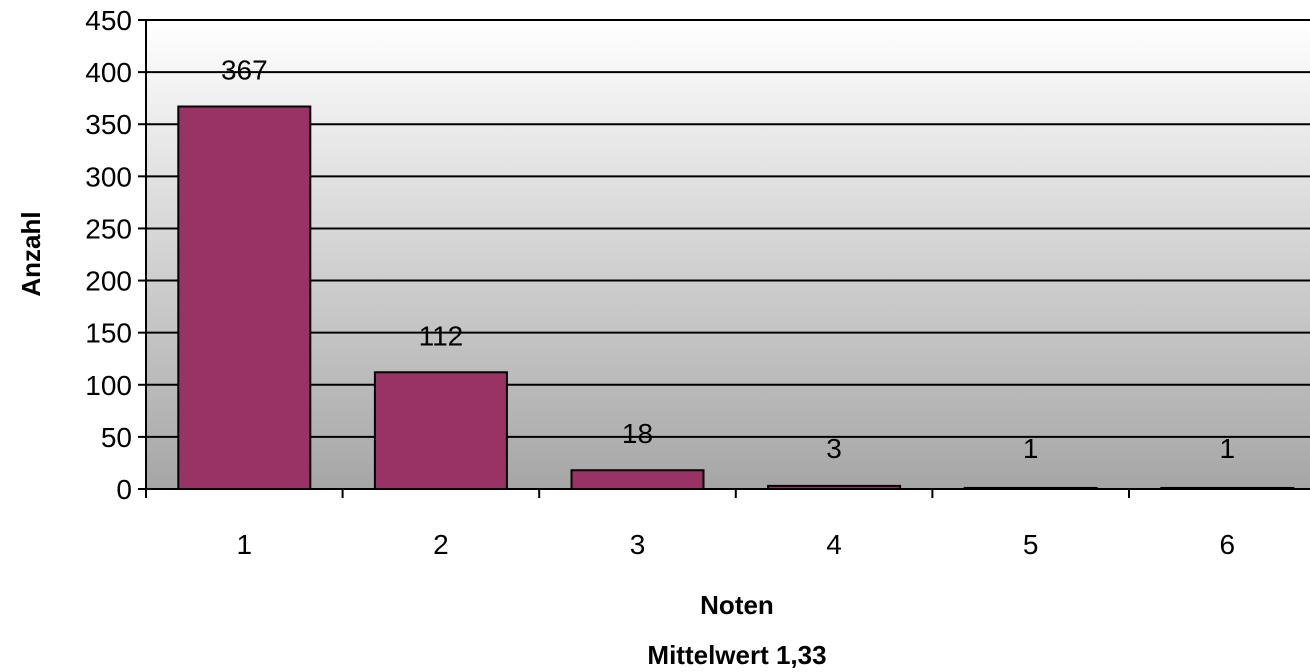  Describe the element at coordinates (108, 385) in the screenshot. I see `y-tick-label: 100` at that location.